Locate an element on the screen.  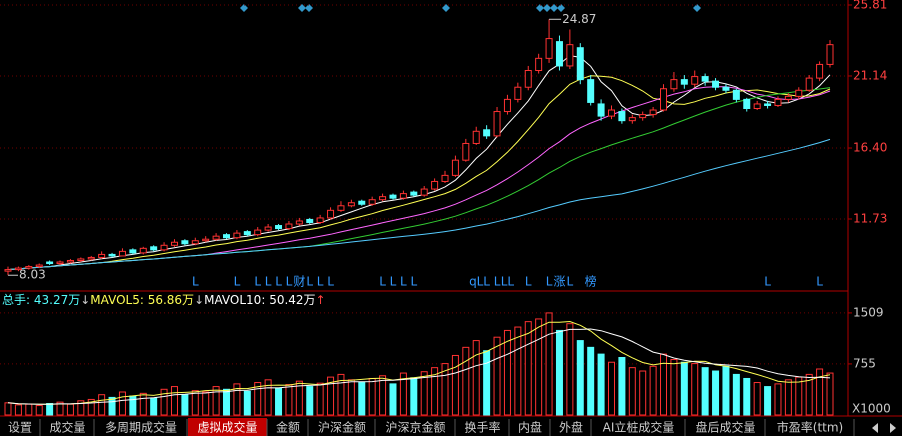
legend-label: MAVOL5: is located at coordinates (118, 300).